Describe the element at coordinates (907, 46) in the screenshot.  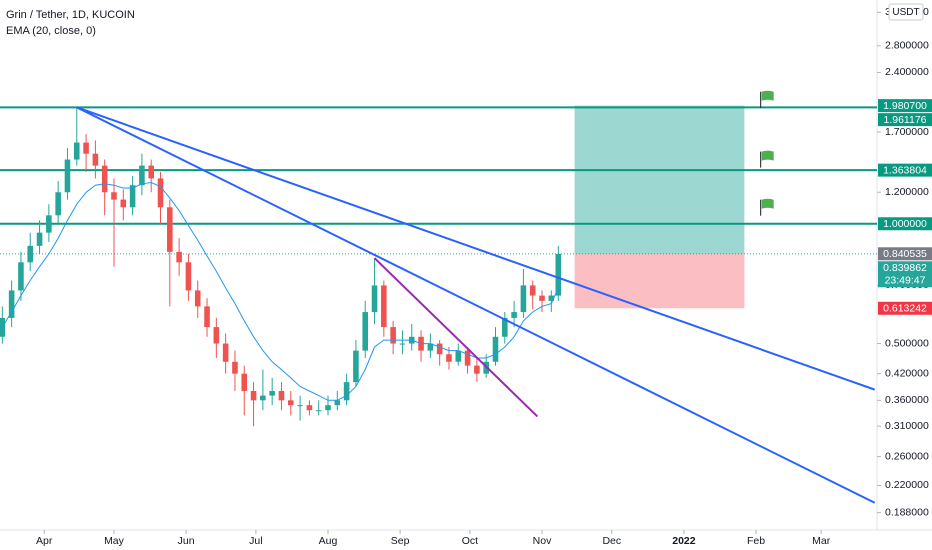
I see `y-tick-label: 2.800000` at that location.